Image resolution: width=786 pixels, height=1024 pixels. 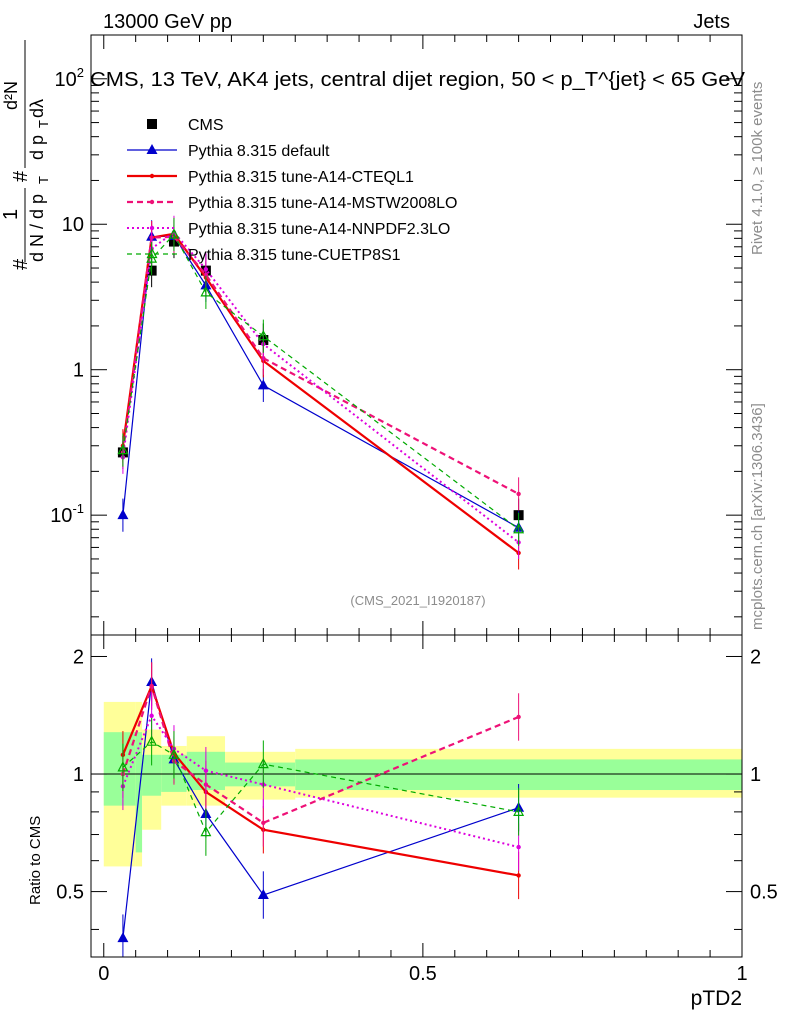 I want to click on series-line-mstw, so click(x=320, y=365).